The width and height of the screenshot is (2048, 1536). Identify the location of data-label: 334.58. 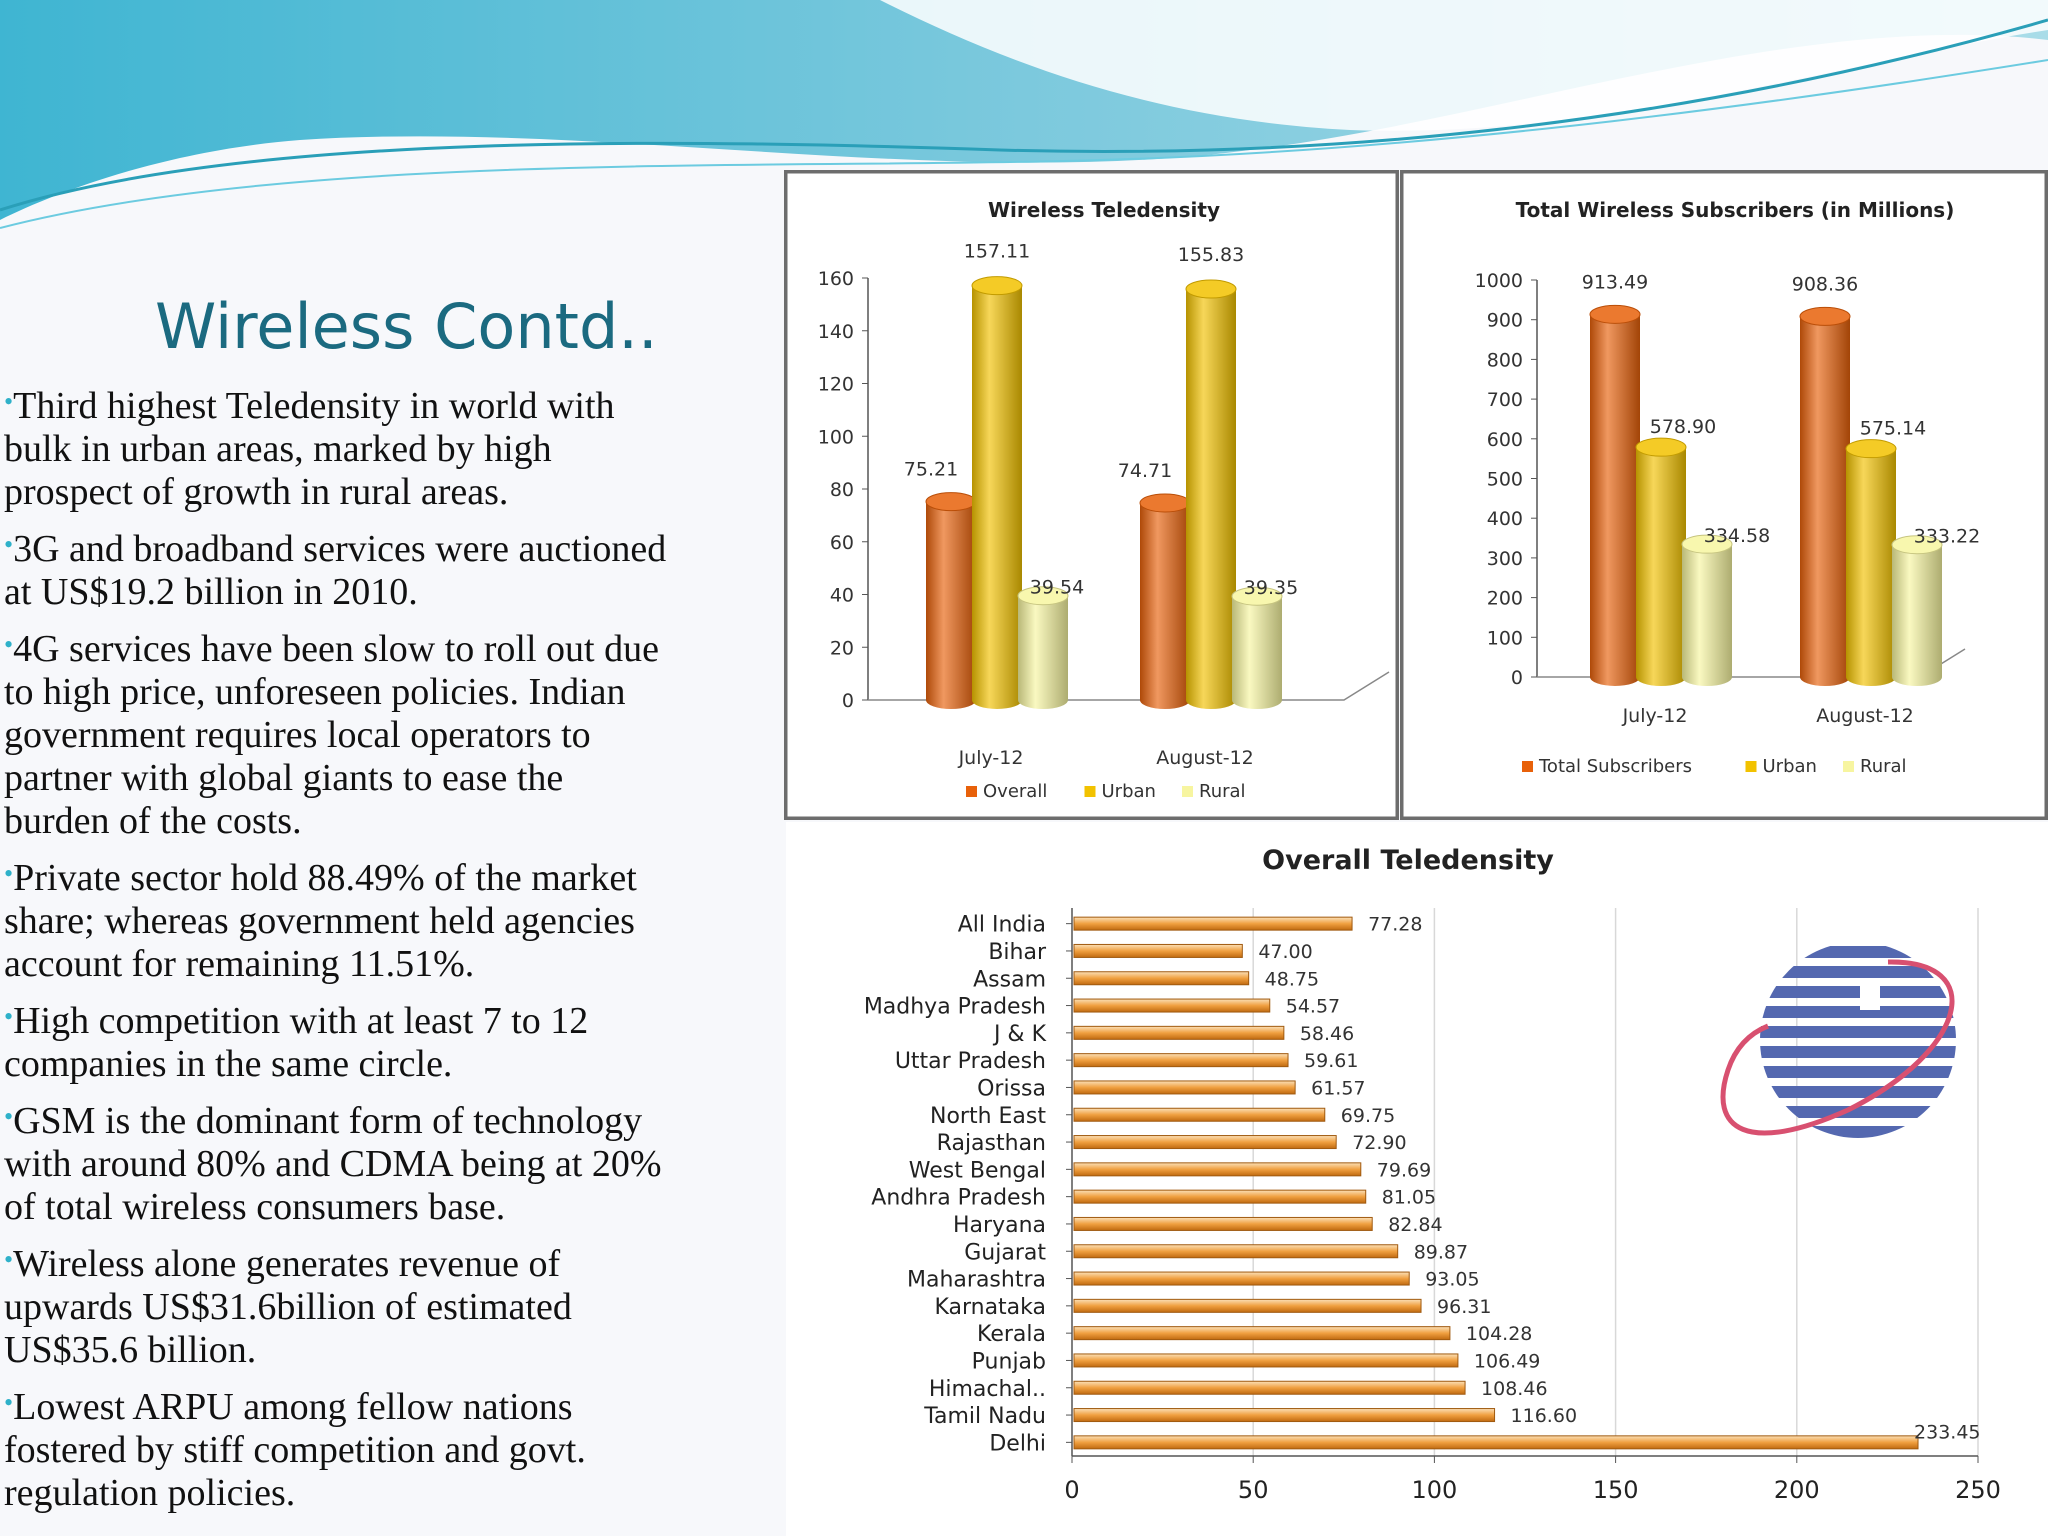
(1737, 536).